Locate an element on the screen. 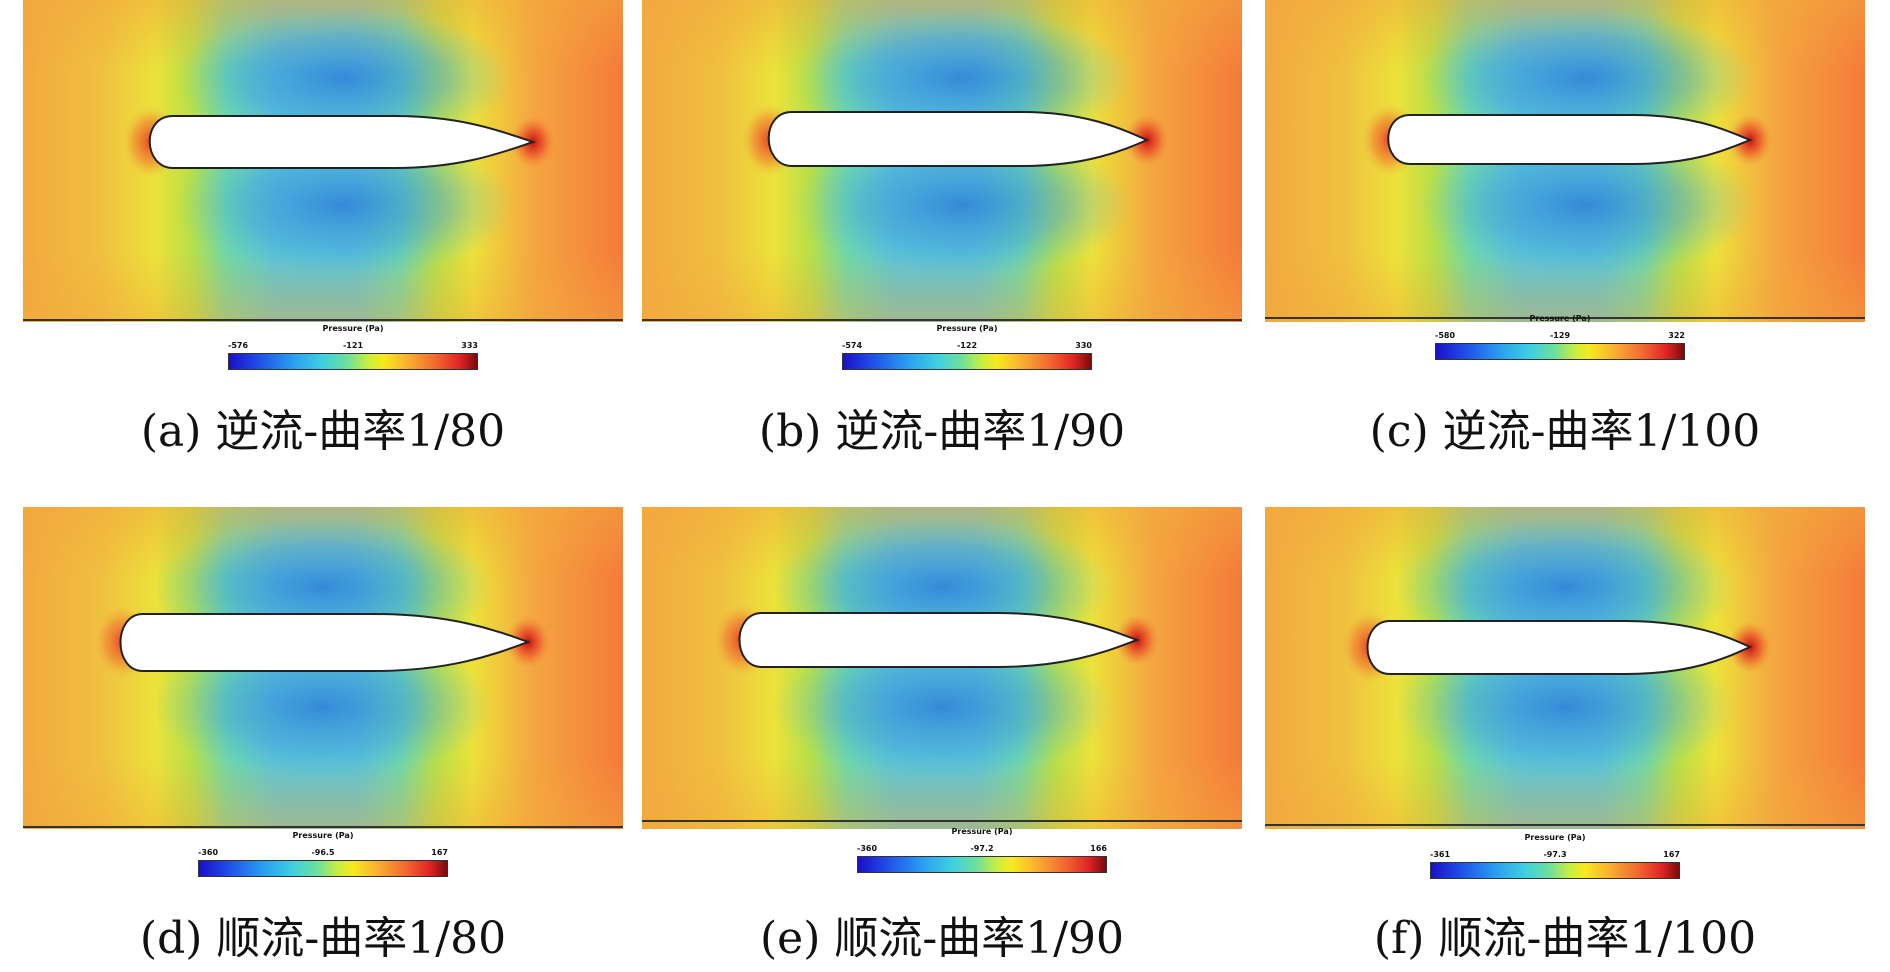 This screenshot has height=972, width=1890. colorbar-mid: -96.5 is located at coordinates (323, 852).